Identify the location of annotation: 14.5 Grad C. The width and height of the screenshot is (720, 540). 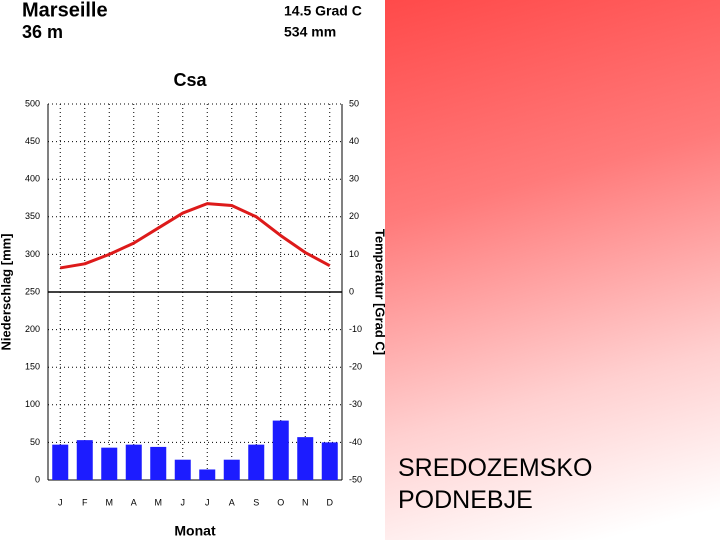
(323, 11).